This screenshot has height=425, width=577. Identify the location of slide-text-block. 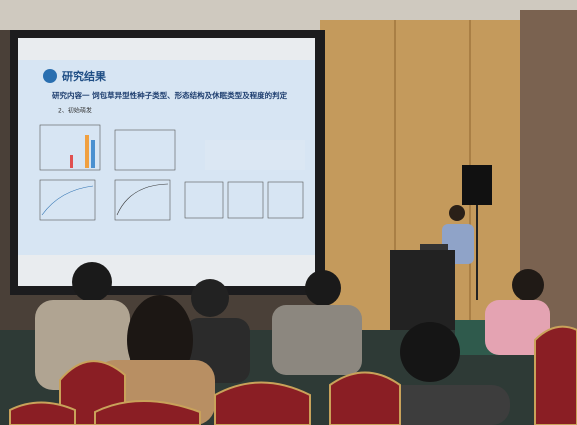
(255, 155).